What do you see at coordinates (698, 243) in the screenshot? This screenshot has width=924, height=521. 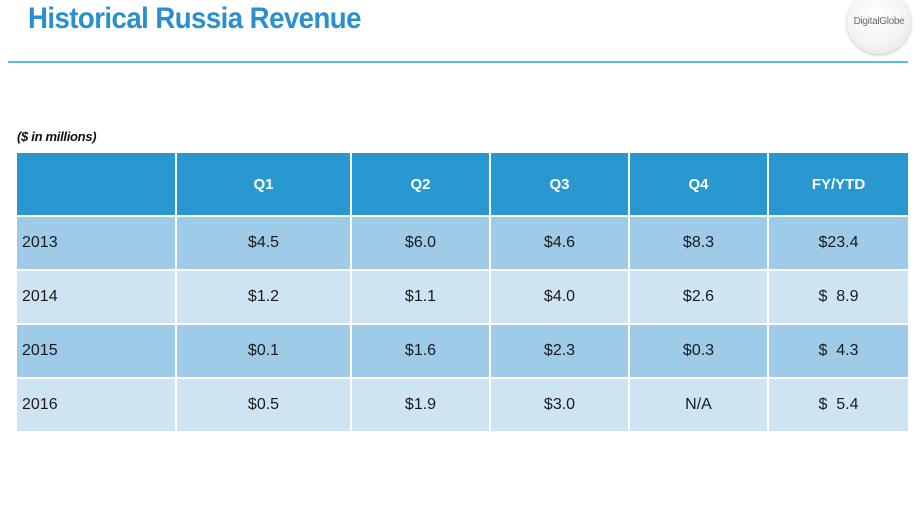 I see `value-cell: $8.3` at bounding box center [698, 243].